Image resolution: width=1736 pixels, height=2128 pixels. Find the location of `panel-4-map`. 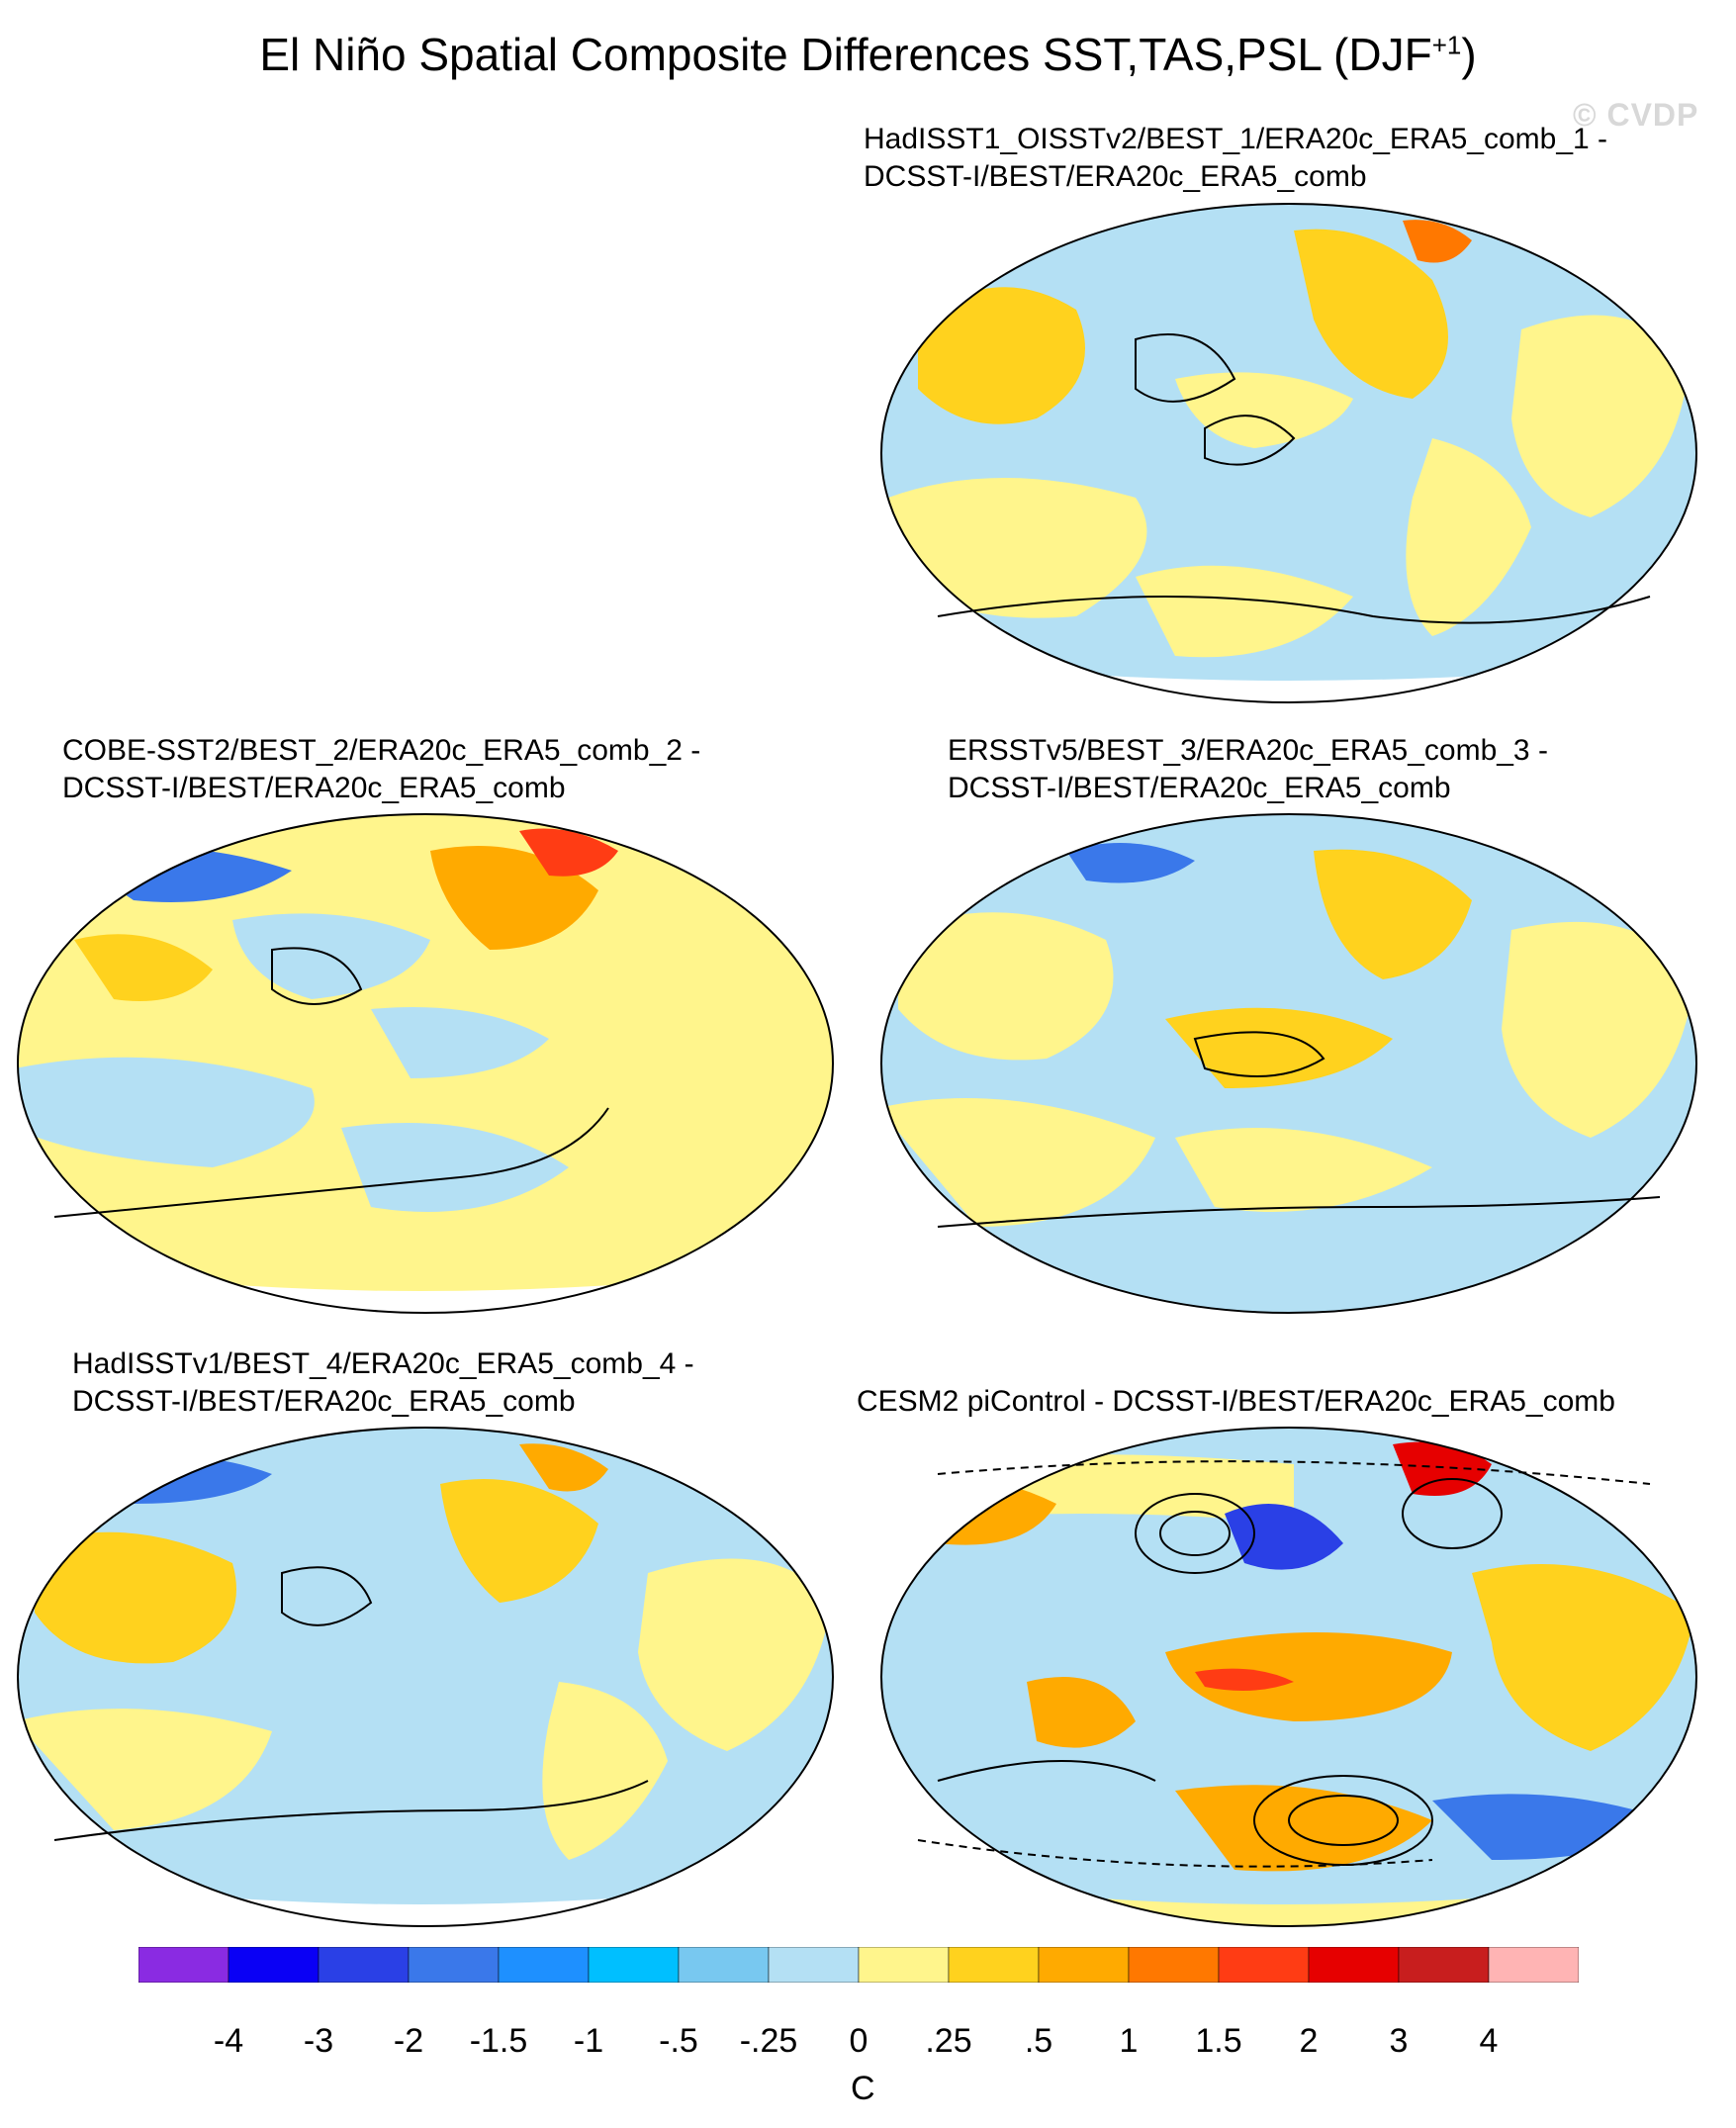

panel-4-map is located at coordinates (425, 1677).